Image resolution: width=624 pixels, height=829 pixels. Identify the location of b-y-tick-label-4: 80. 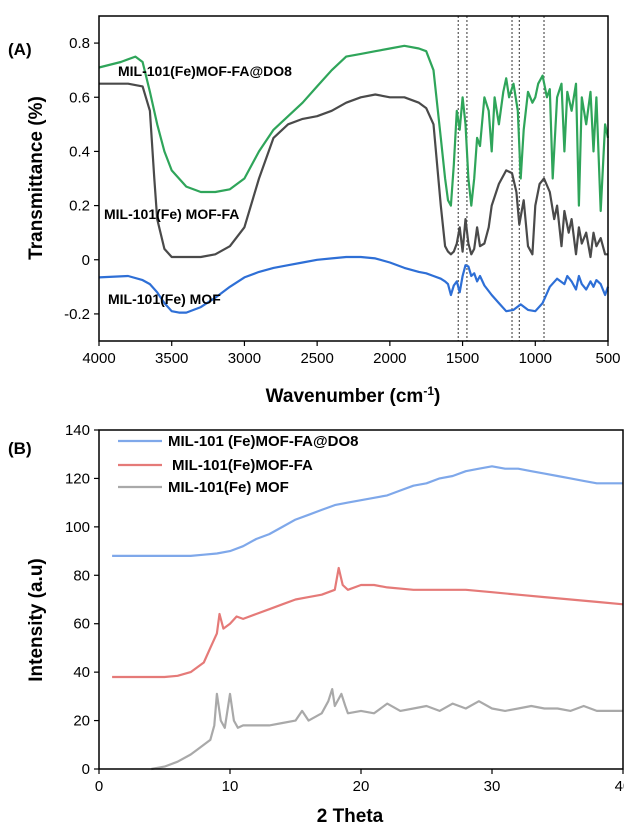
(81, 575).